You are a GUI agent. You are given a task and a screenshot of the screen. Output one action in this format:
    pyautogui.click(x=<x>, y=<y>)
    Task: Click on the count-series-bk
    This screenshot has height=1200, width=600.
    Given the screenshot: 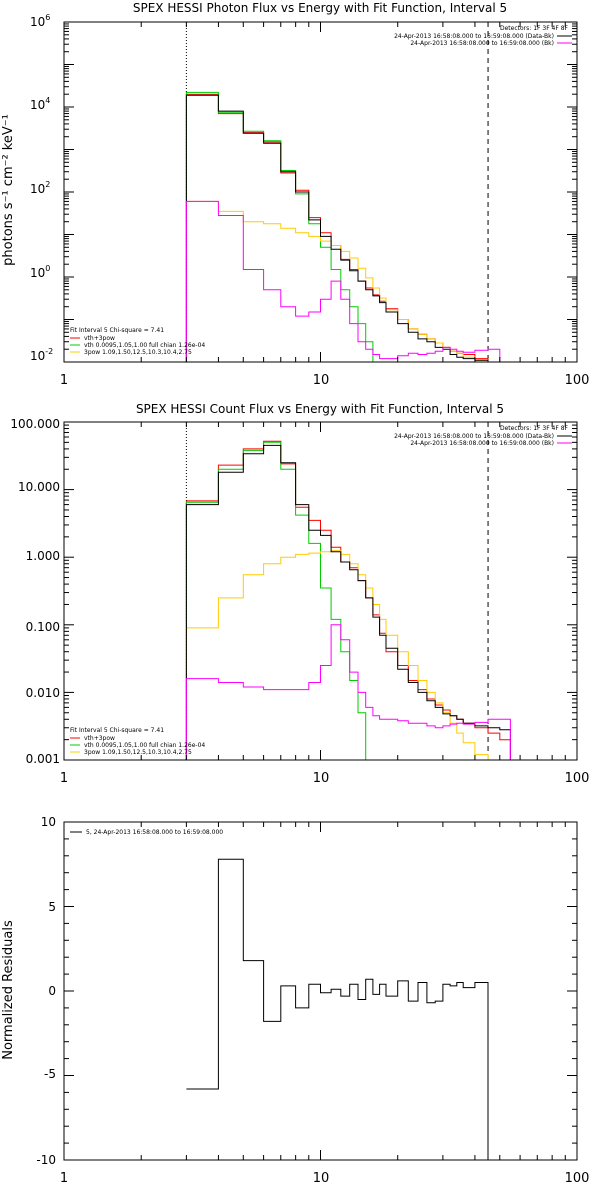 What is the action you would take?
    pyautogui.click(x=348, y=692)
    